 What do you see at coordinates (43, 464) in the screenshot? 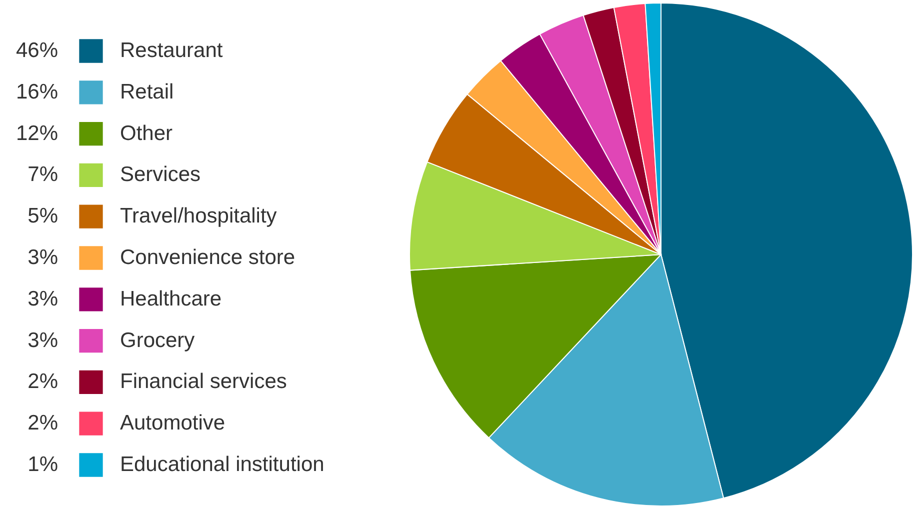
I see `data-label: 1%` at bounding box center [43, 464].